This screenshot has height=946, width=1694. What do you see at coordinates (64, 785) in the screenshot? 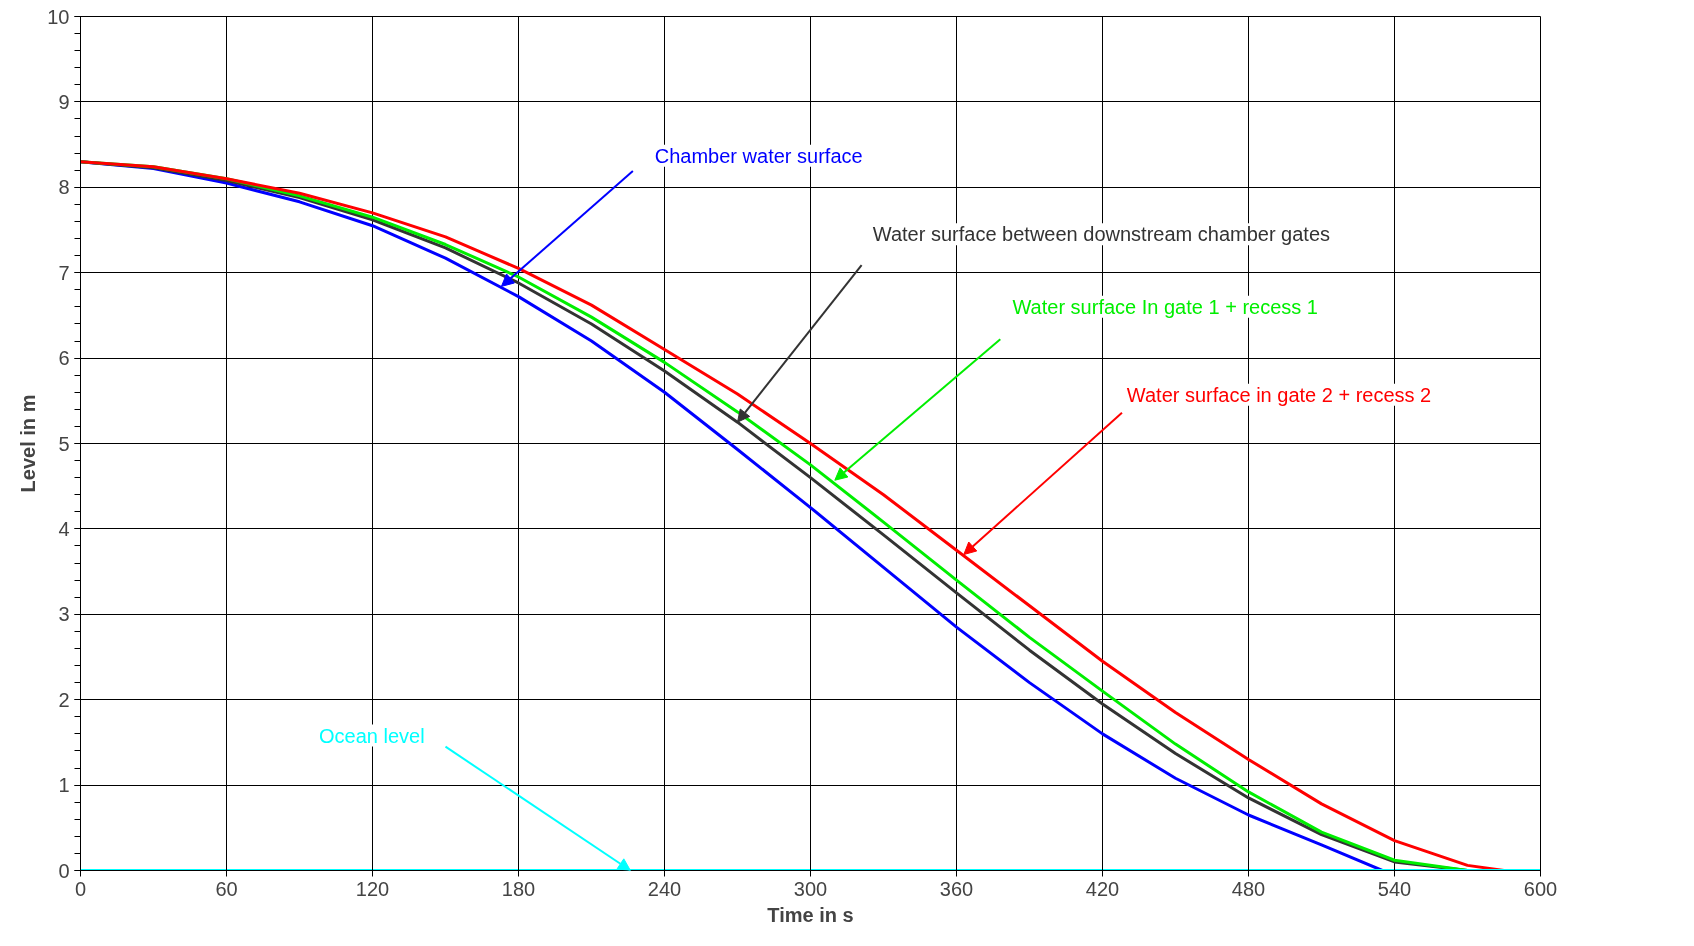
I see `y-tick-label: 1` at bounding box center [64, 785].